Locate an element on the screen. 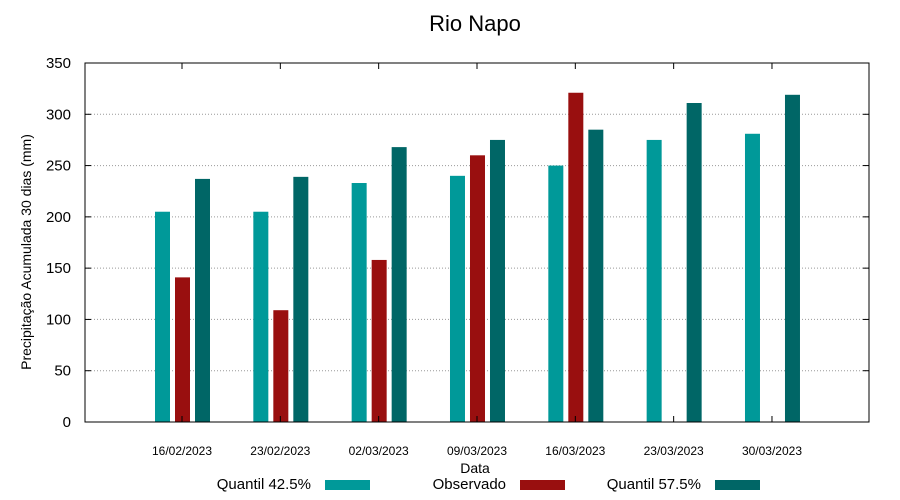 This screenshot has width=900, height=500. x-tick-label: 23/02/2023 is located at coordinates (280, 451).